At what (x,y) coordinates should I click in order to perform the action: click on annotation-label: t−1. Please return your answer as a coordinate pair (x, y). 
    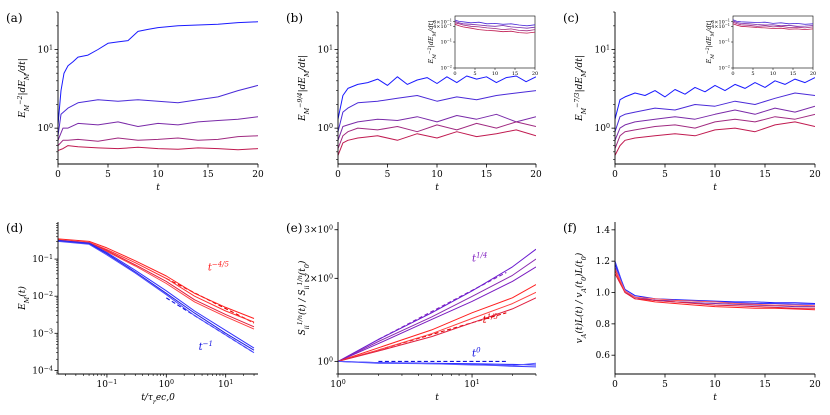
    Looking at the image, I should click on (206, 346).